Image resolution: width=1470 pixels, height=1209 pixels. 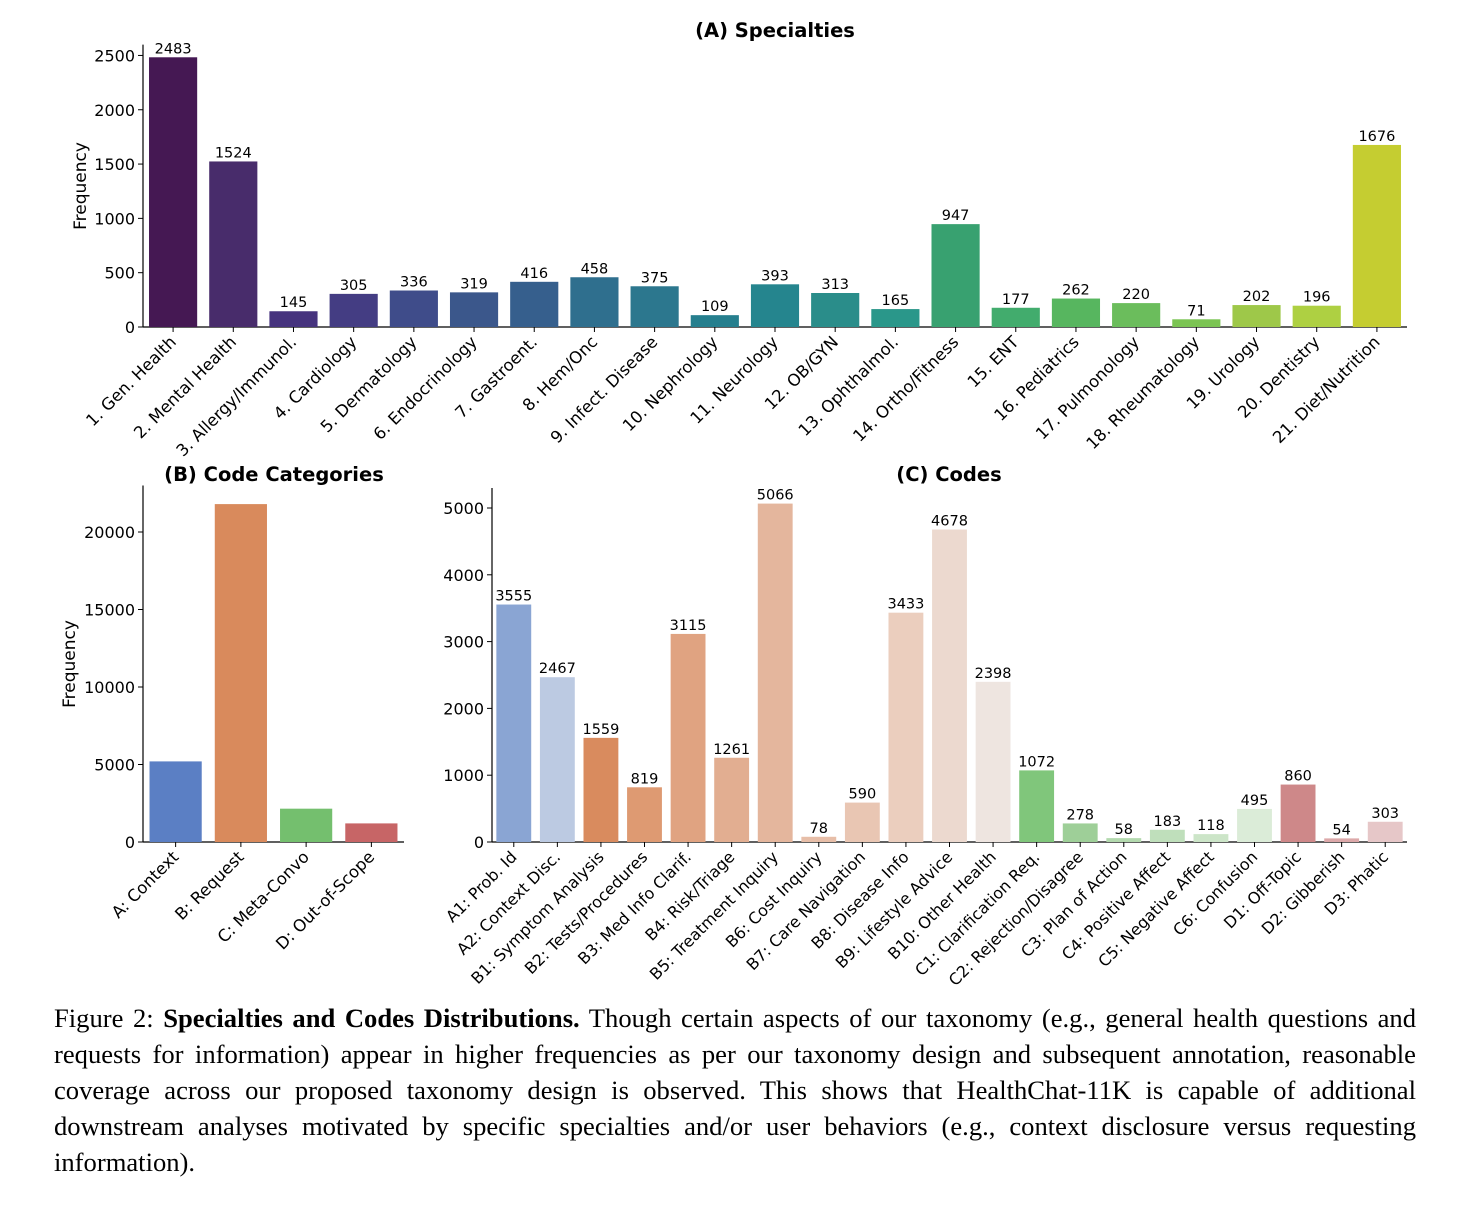 I want to click on chart-a-title: (A) Specialties, so click(x=775, y=30).